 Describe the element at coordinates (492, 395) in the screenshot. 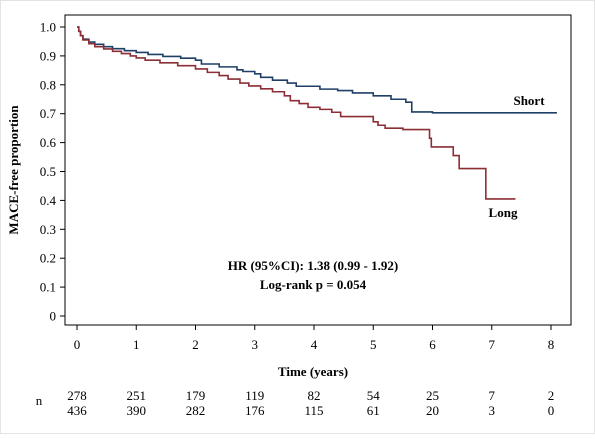

I see `risk-count-short: 7` at that location.